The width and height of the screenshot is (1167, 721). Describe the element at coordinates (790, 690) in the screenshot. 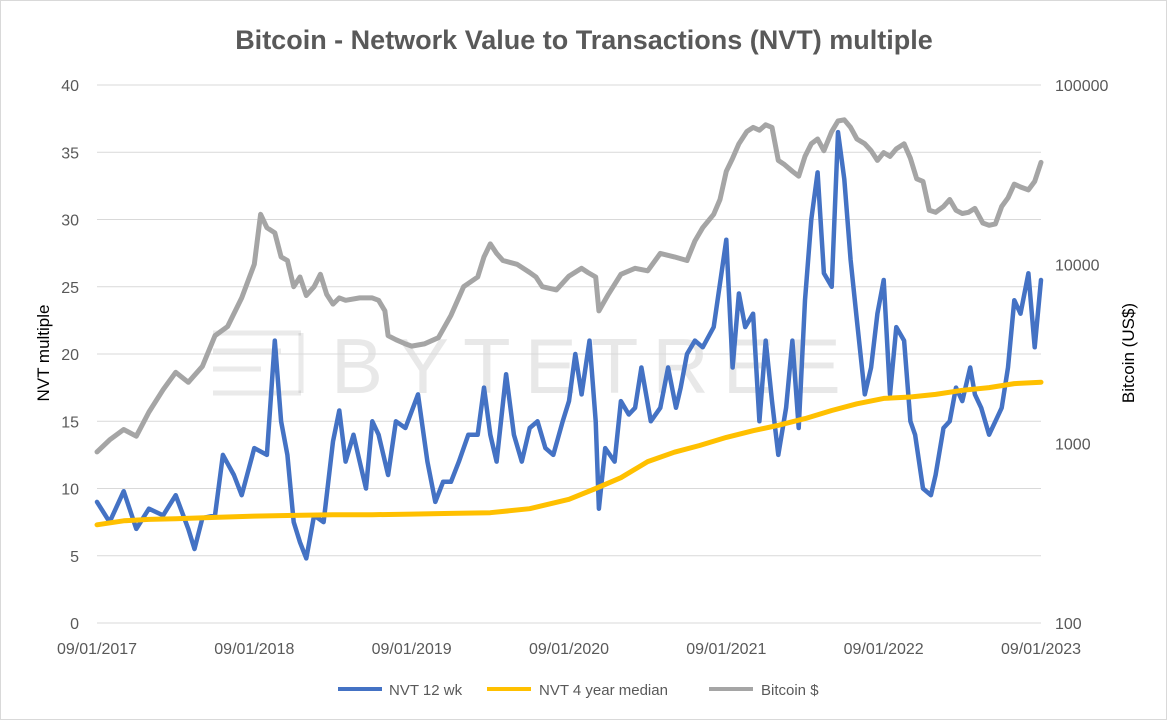

I see `legend-label-bitcoin: Bitcoin $` at that location.